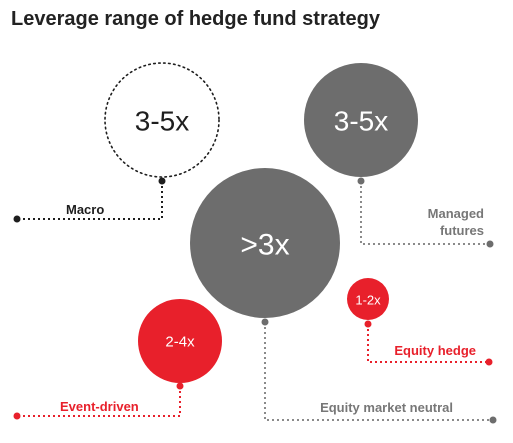 Image resolution: width=513 pixels, height=443 pixels. What do you see at coordinates (17, 219) in the screenshot?
I see `macro-end-dot` at bounding box center [17, 219].